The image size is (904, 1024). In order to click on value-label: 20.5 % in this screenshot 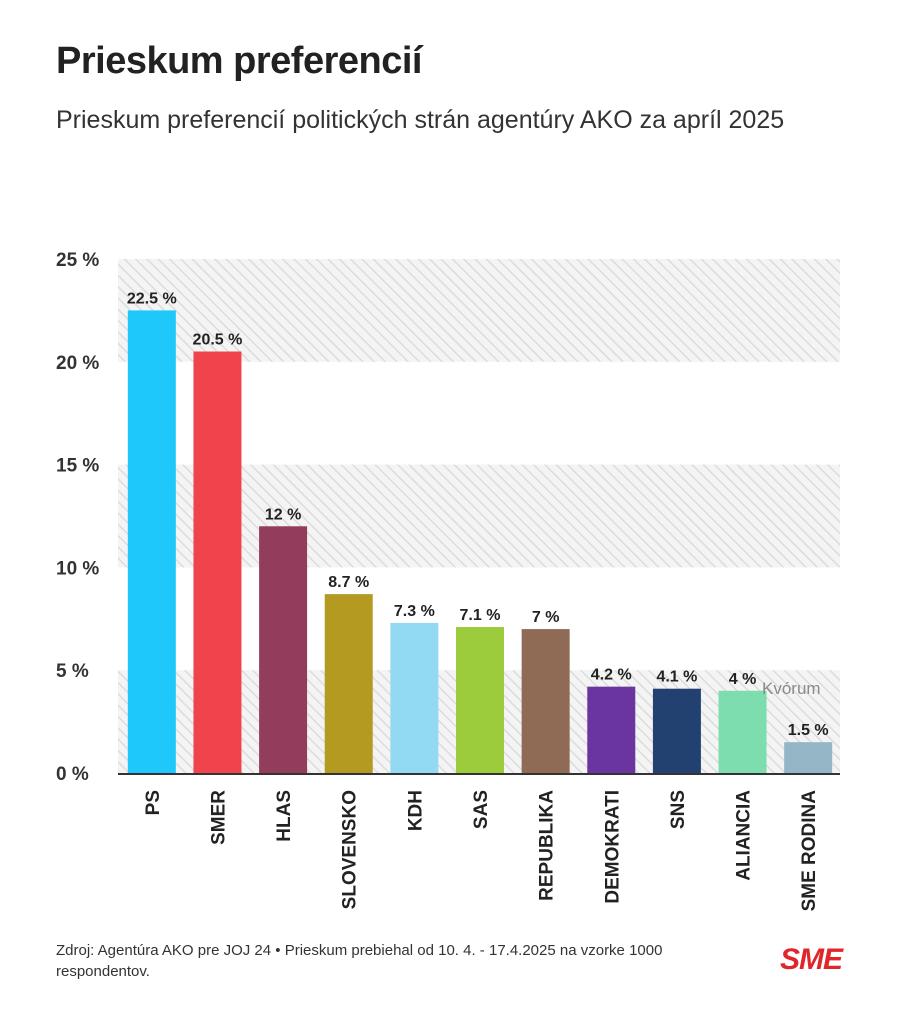, I will do `click(218, 340)`.